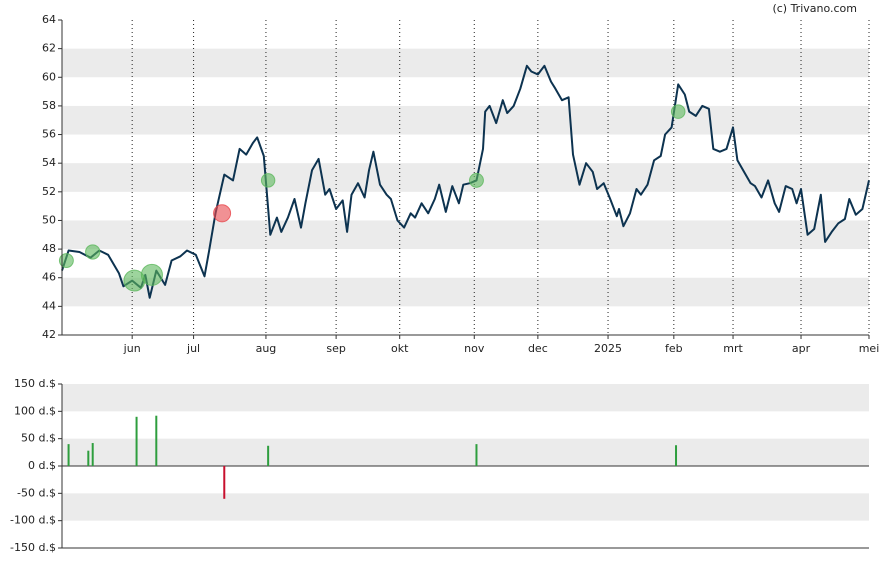  What do you see at coordinates (335, 348) in the screenshot?
I see `x-tick-label: sep` at bounding box center [335, 348].